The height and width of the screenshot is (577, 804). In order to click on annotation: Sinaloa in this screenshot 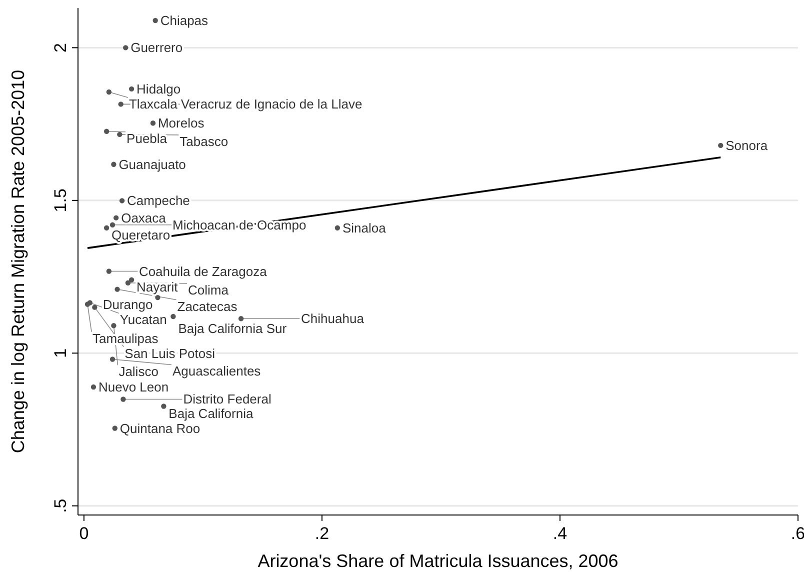, I will do `click(364, 228)`.